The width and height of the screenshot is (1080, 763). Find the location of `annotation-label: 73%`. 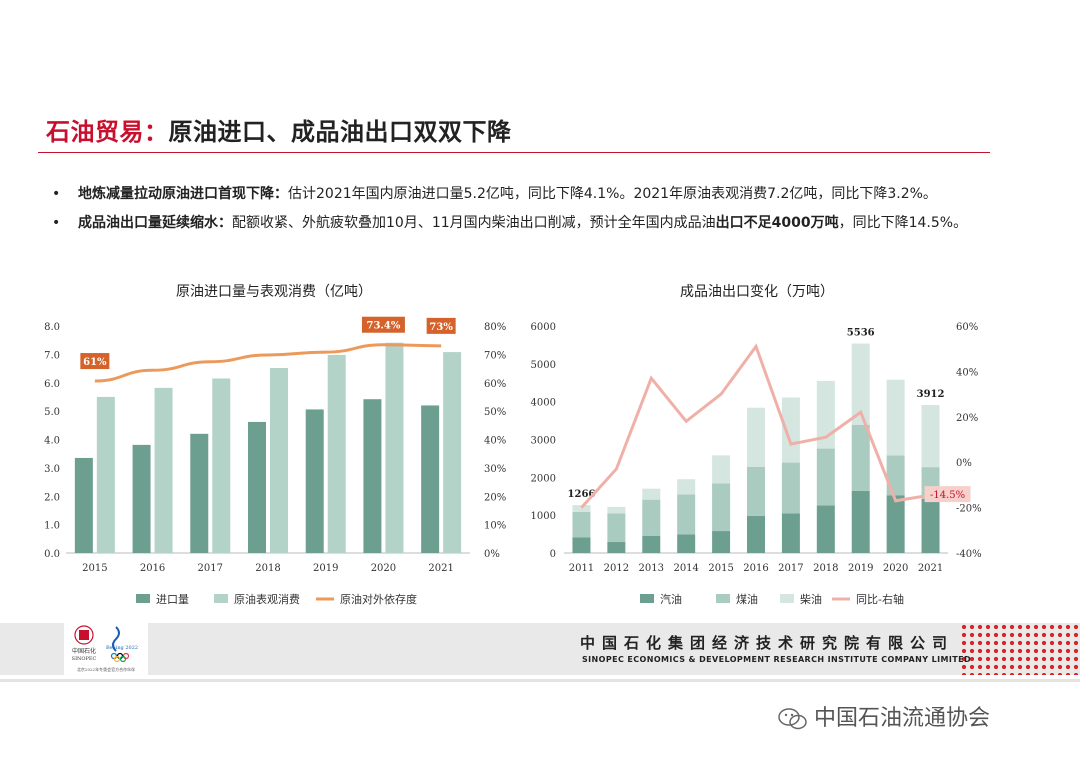

annotation-label: 73% is located at coordinates (441, 325).